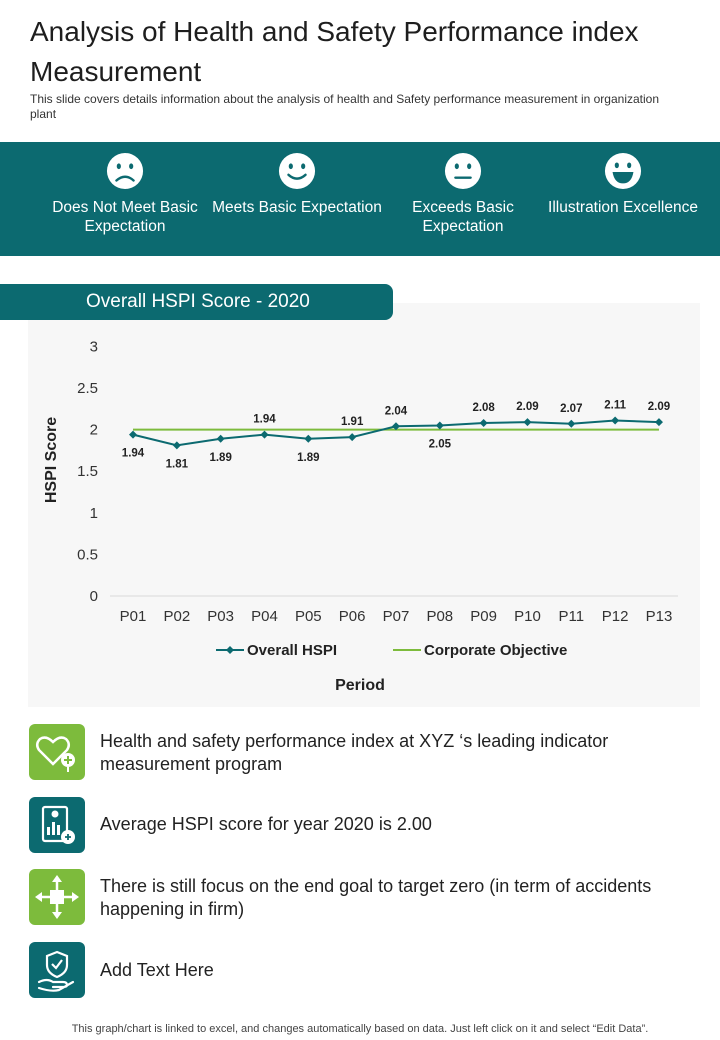 This screenshot has width=720, height=1040. What do you see at coordinates (196, 302) in the screenshot?
I see `chart-title: Overall HSPI Score - 2020` at bounding box center [196, 302].